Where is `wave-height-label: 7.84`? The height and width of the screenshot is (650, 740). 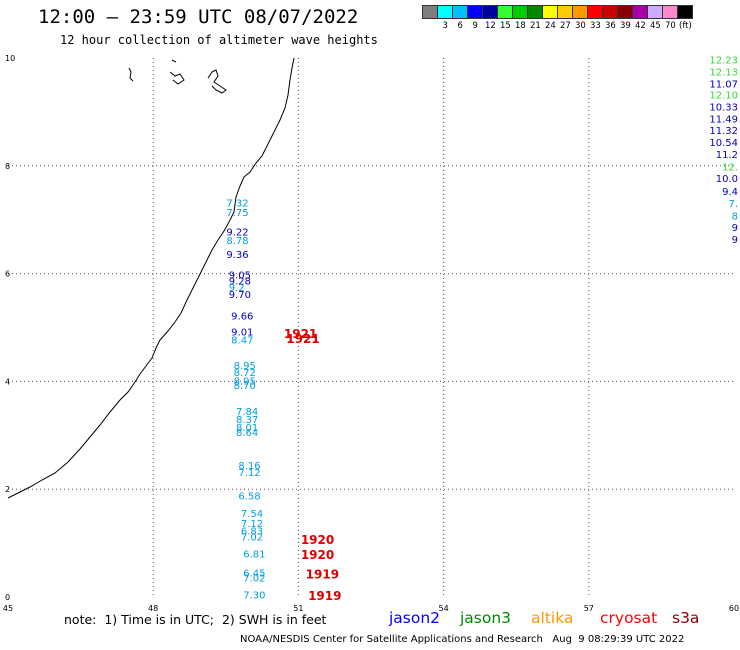 wave-height-label: 7.84 is located at coordinates (247, 412).